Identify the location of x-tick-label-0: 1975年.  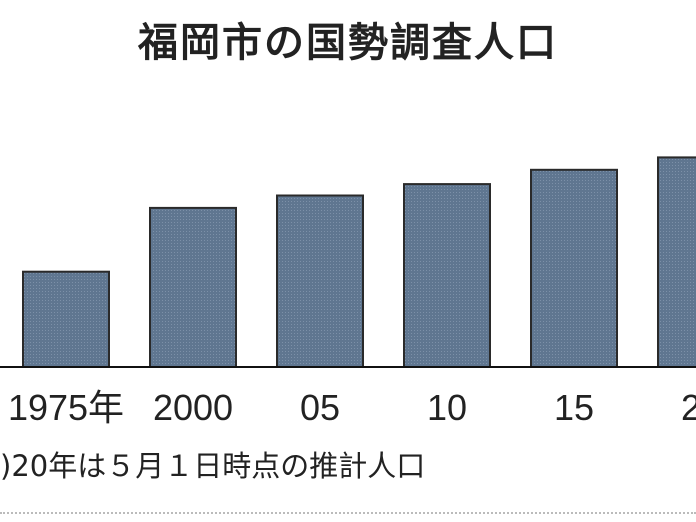
(66, 407).